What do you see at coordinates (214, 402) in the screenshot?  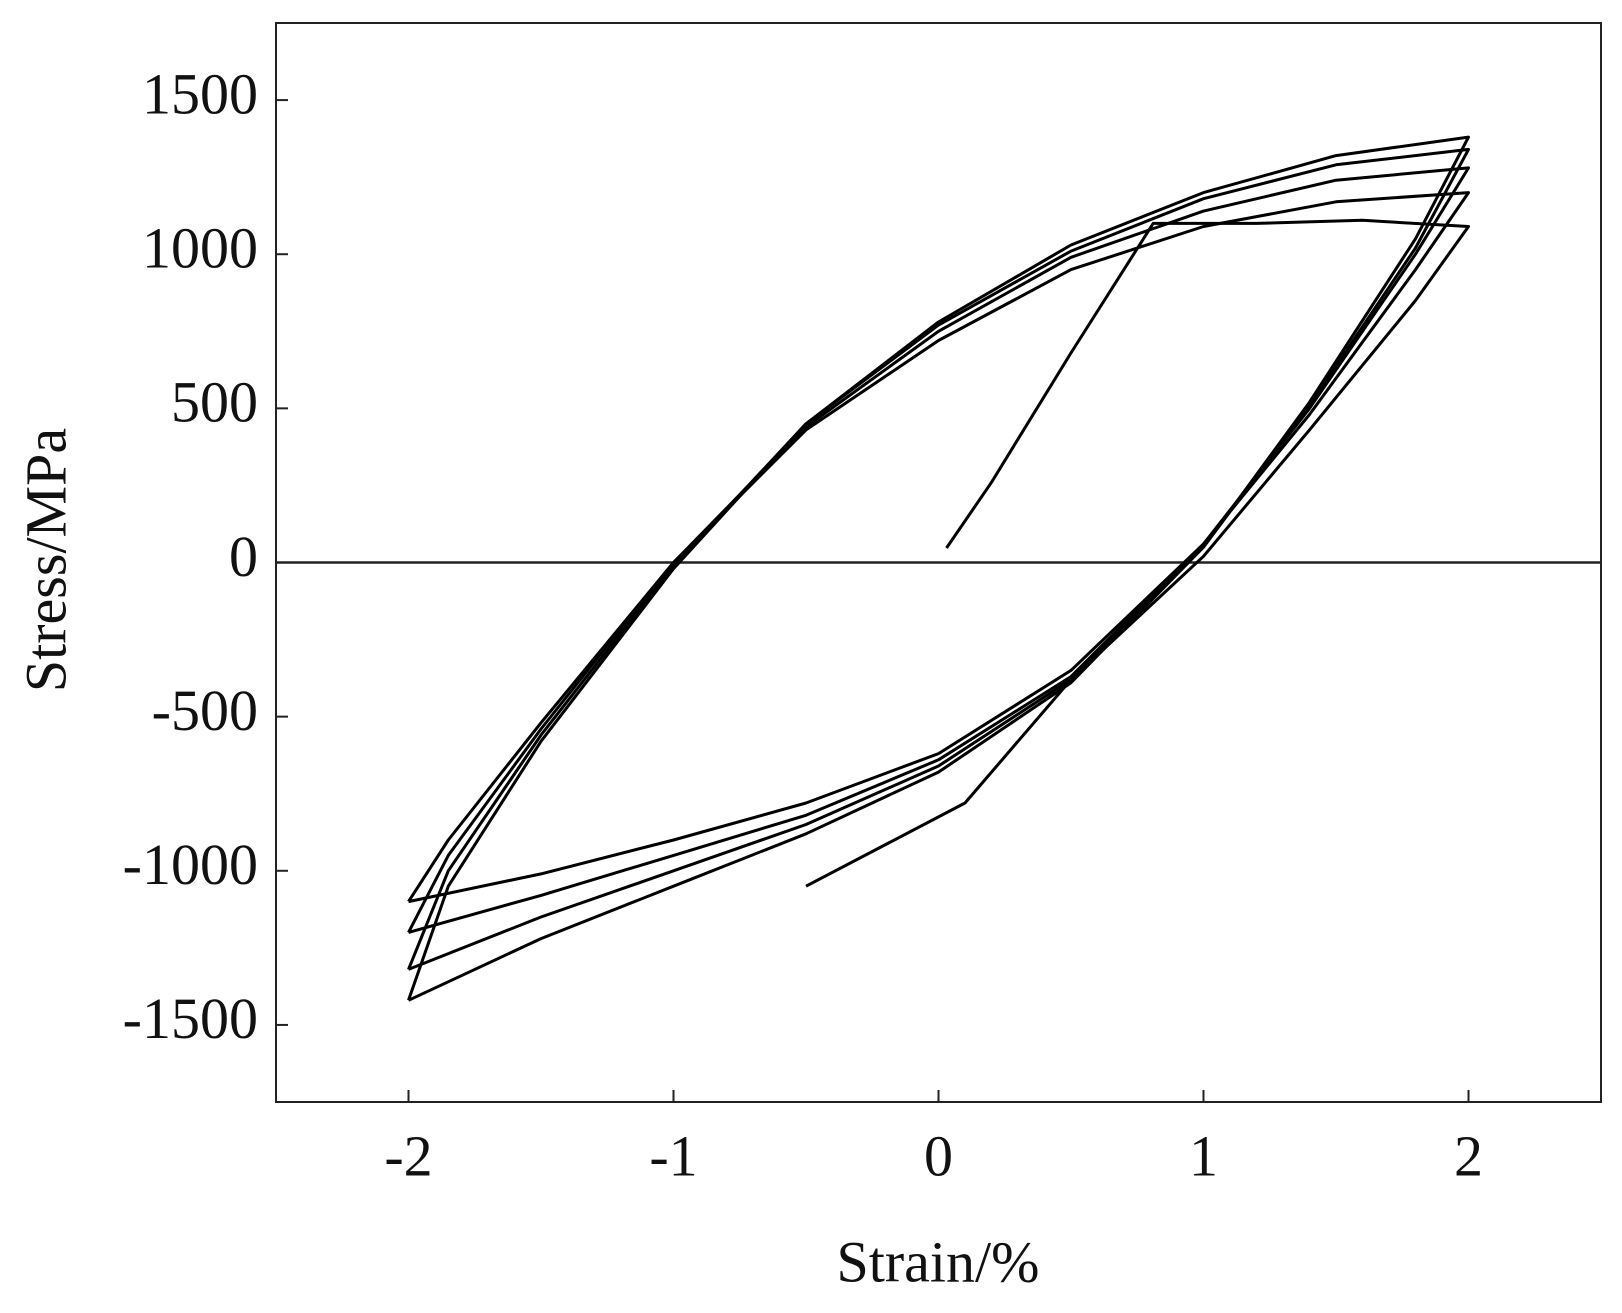 I see `y-tick-label: 500` at bounding box center [214, 402].